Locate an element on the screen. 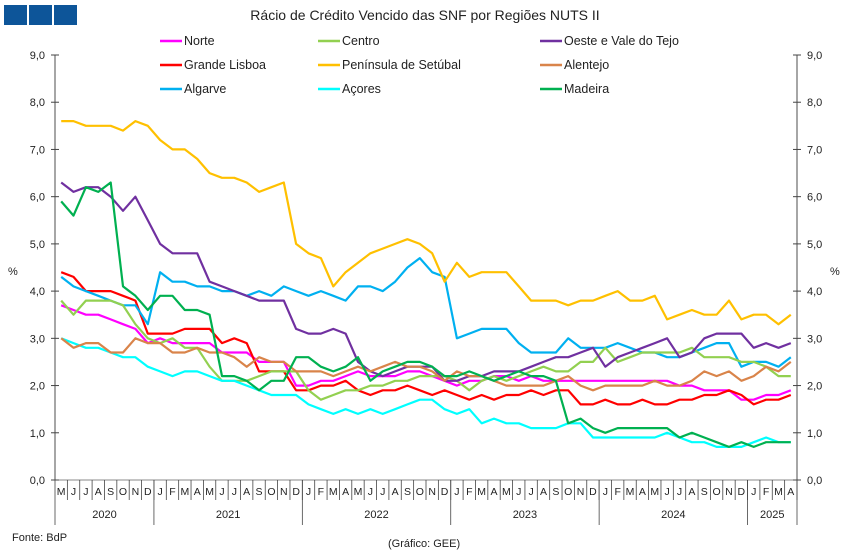 The image size is (850, 559). y-tick-label-left: 8,0 is located at coordinates (37, 103).